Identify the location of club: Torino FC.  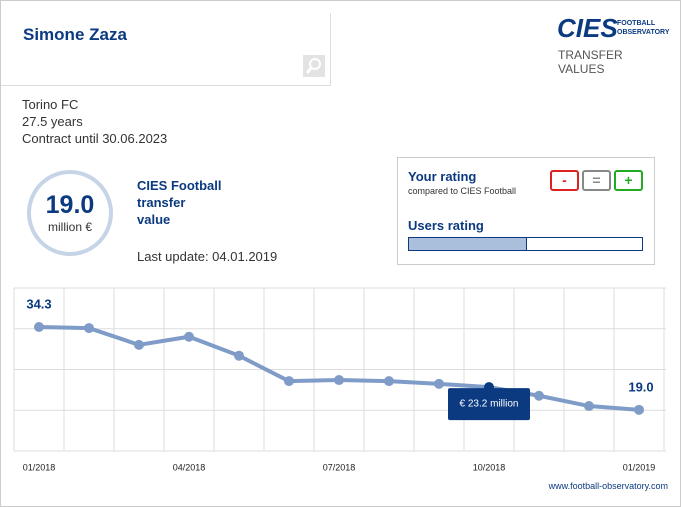
(50, 104).